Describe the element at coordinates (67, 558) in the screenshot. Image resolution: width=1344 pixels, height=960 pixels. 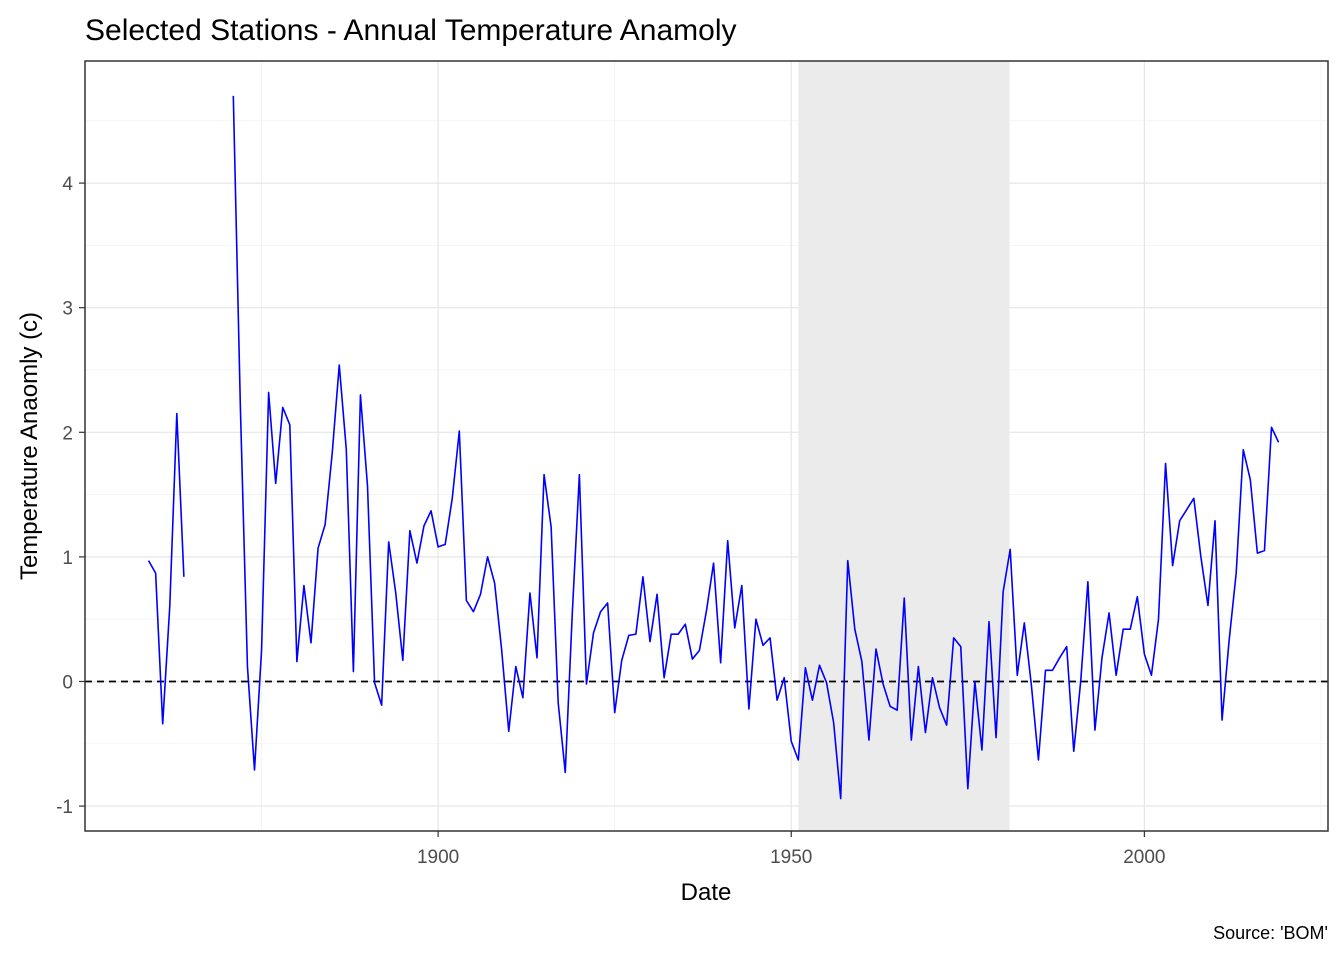
I see `y-tick-label: 1` at that location.